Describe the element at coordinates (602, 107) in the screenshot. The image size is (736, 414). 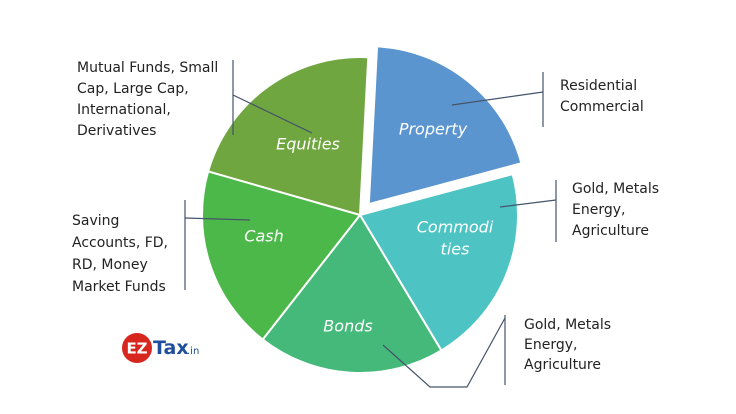
I see `callout-text: Commercial` at that location.